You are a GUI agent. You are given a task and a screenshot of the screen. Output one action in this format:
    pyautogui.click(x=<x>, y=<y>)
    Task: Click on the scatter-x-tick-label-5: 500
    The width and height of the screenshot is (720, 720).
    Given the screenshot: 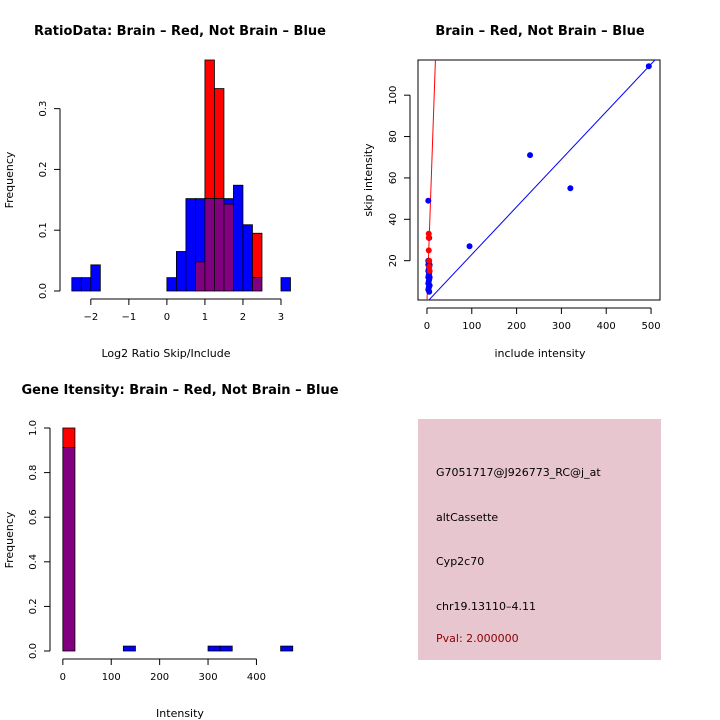 What is the action you would take?
    pyautogui.click(x=650, y=326)
    